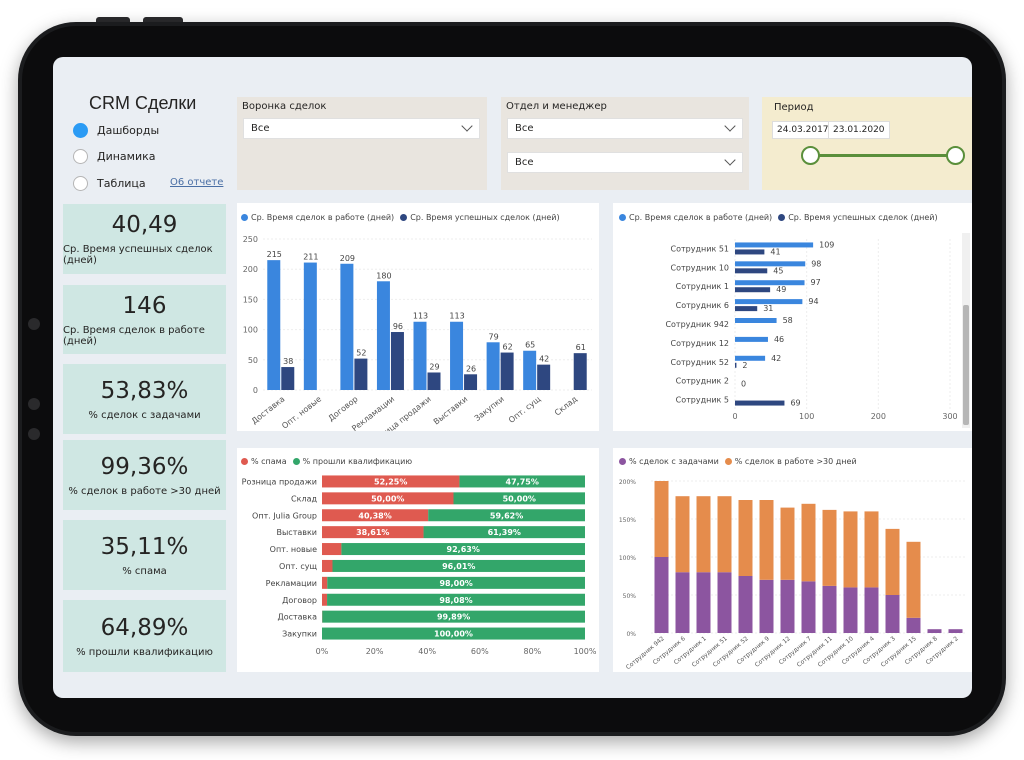 Image resolution: width=1024 pixels, height=760 pixels. I want to click on volume-down-button, so click(163, 19).